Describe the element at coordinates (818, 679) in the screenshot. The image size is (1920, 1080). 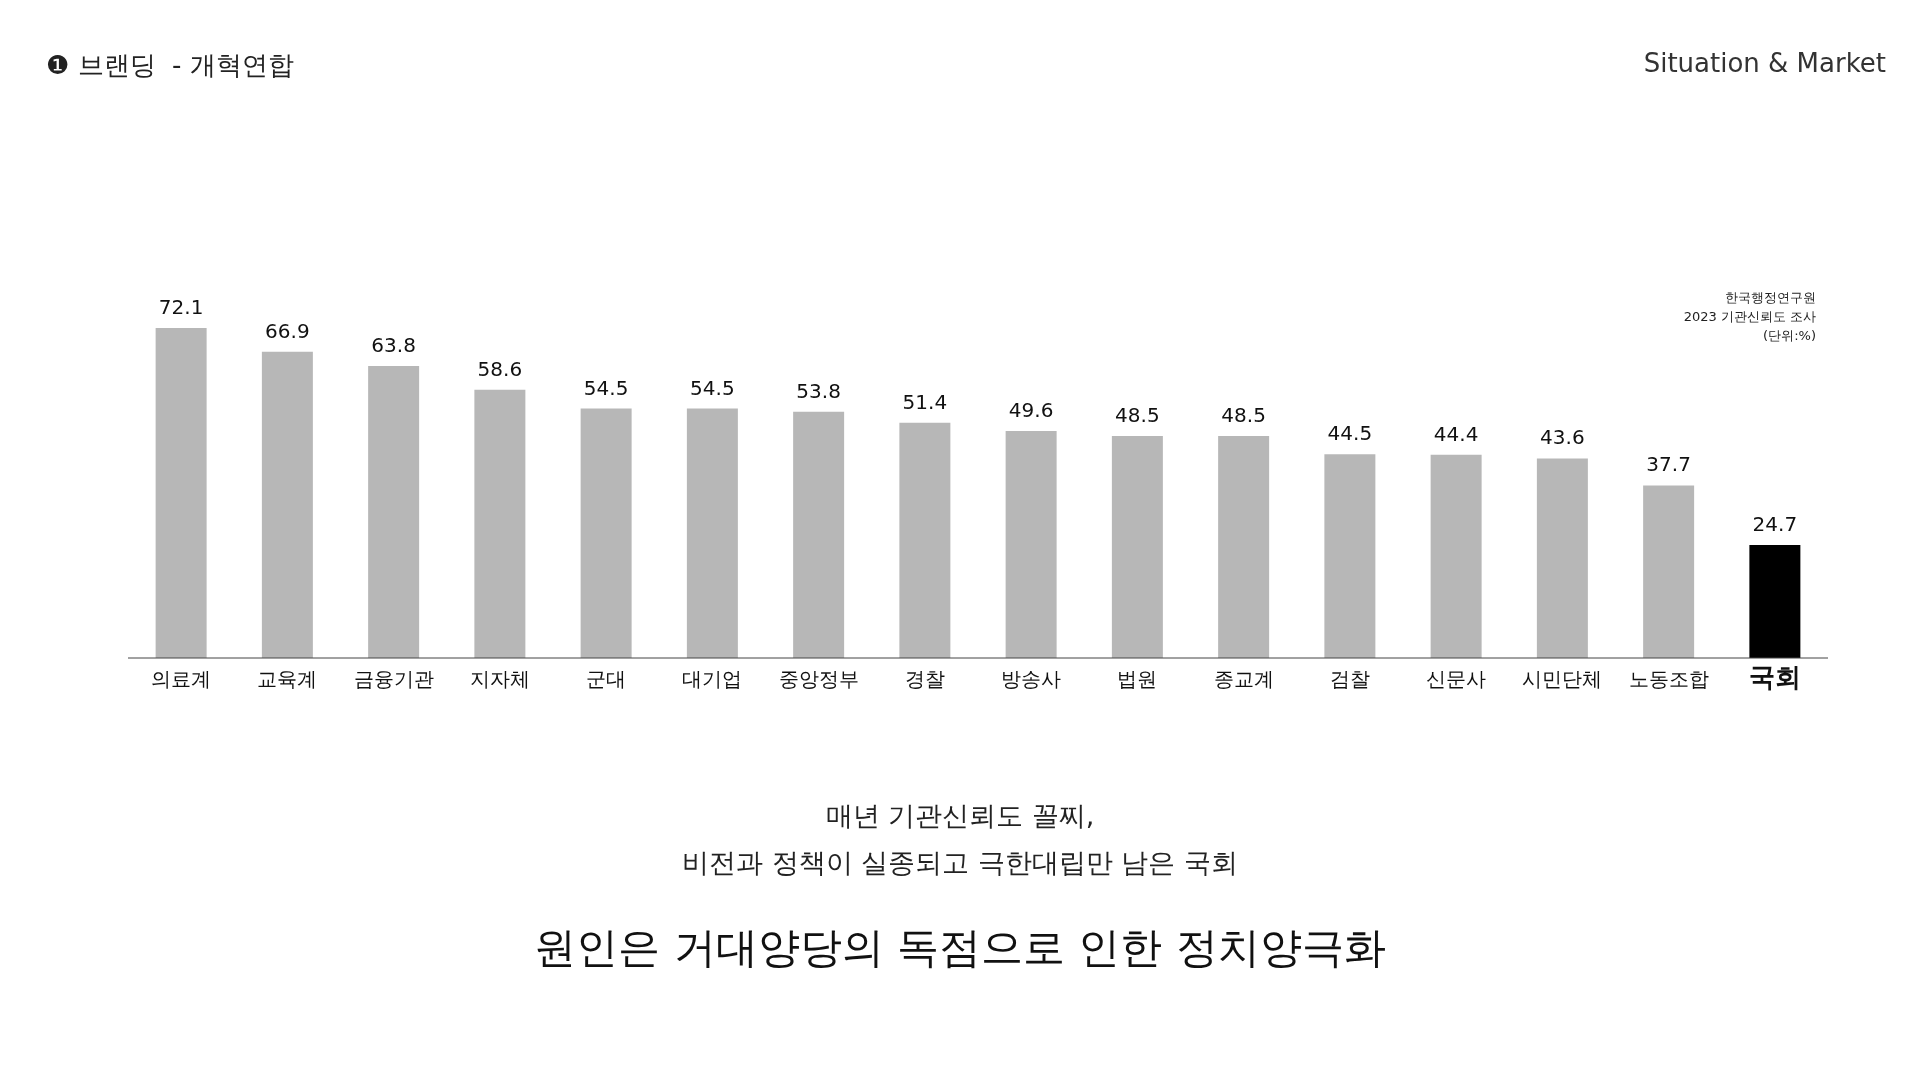
I see `x-tick-label: 중앙정부` at that location.